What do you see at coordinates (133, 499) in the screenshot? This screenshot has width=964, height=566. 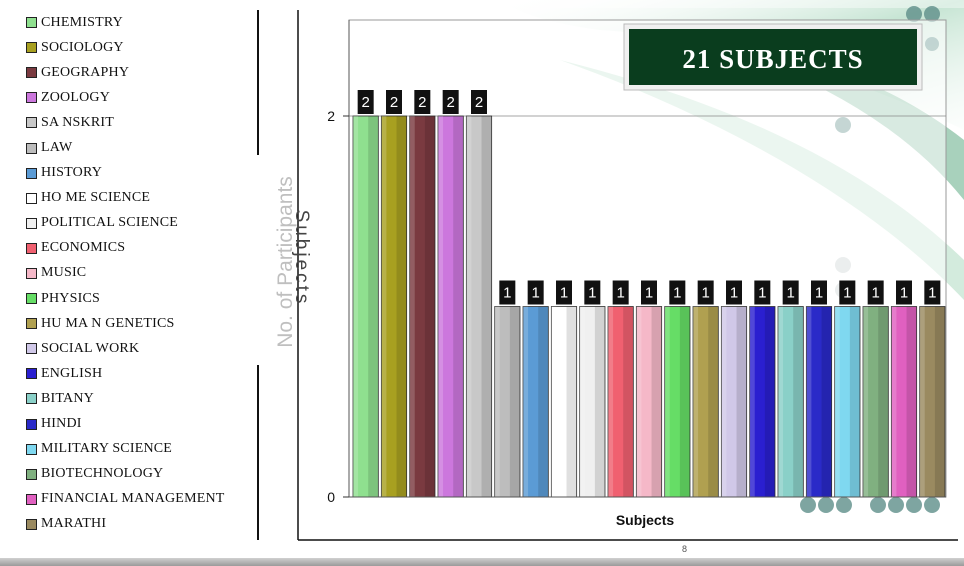 I see `legend-label: FINANCIAL MANAGEMENT` at bounding box center [133, 499].